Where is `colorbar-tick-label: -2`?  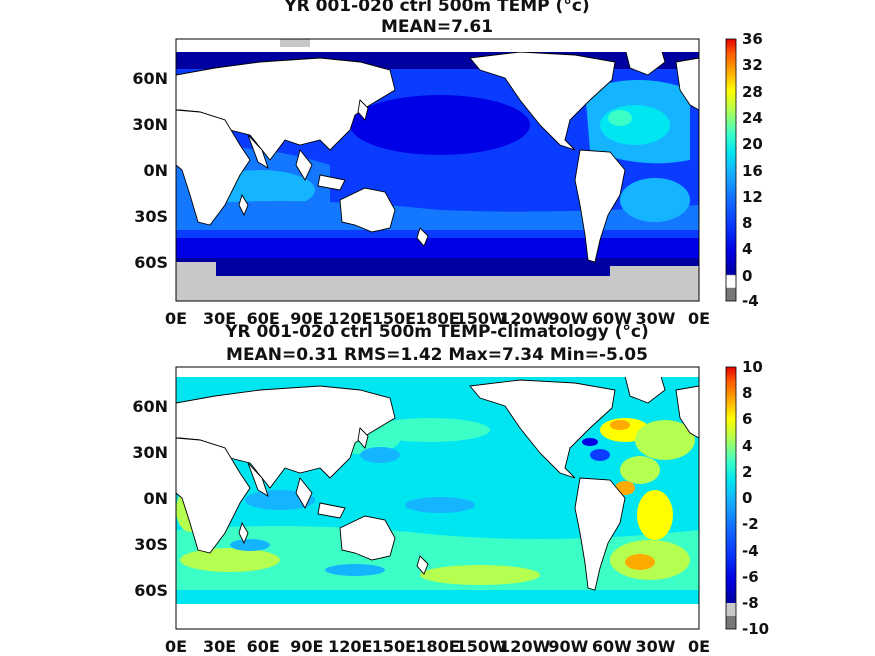
colorbar-tick-label: -2 is located at coordinates (750, 524).